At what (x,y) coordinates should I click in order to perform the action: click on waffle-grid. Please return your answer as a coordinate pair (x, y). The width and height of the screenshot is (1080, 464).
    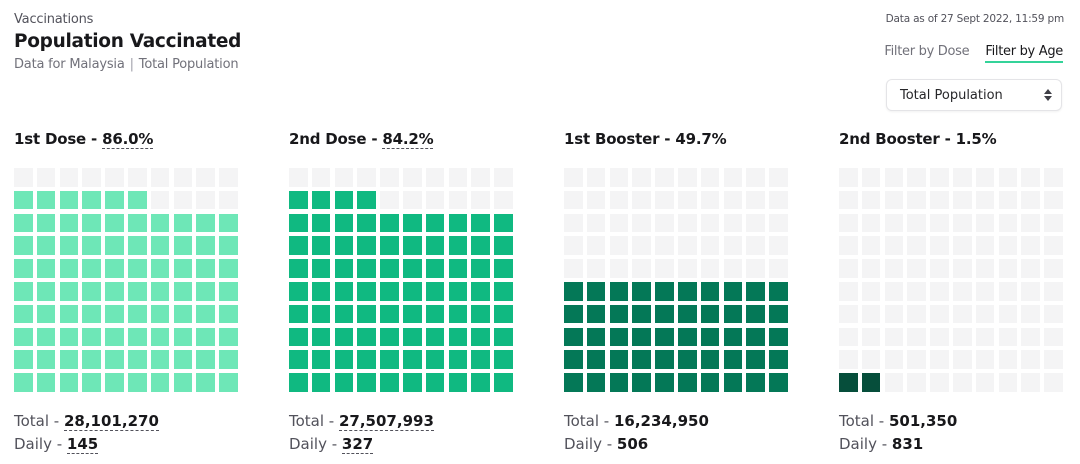
    Looking at the image, I should click on (128, 281).